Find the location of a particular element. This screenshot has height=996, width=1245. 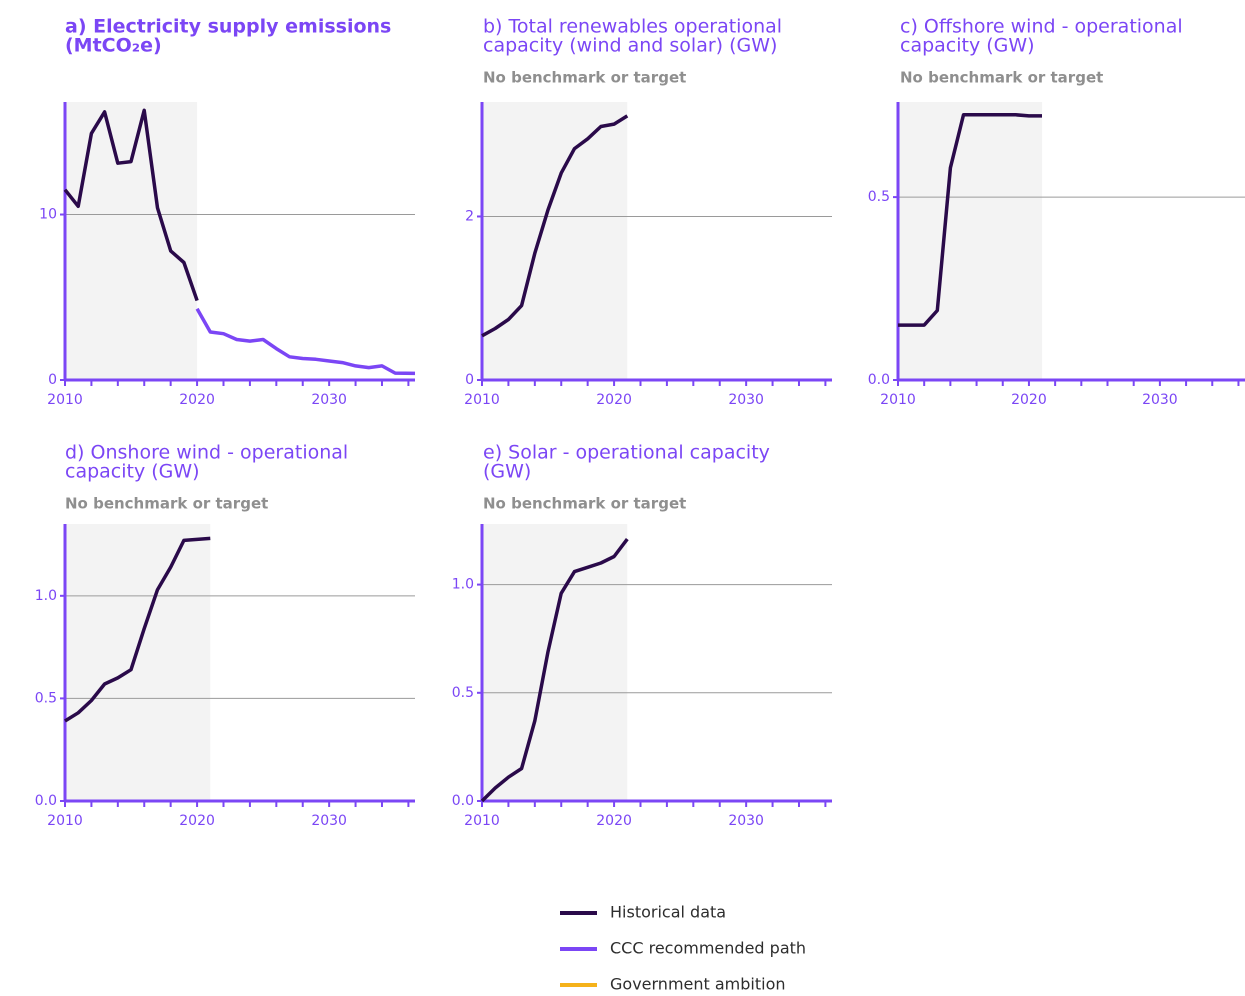

panel-title-line: d) Onshore wind - operational is located at coordinates (206, 453).